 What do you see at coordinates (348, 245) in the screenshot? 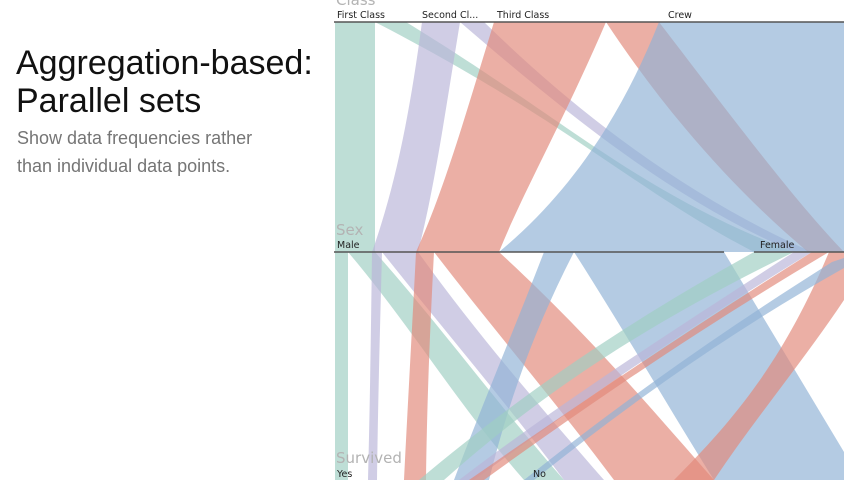
I see `category-label-male: Male` at bounding box center [348, 245].